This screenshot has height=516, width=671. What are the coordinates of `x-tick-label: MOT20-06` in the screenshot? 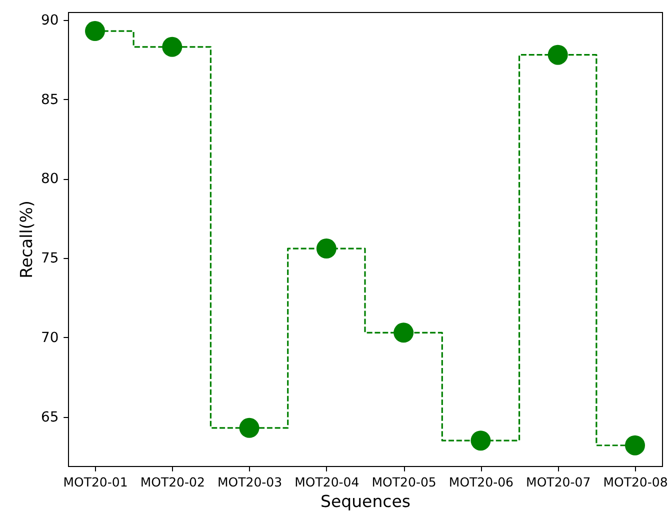 It's located at (481, 482).